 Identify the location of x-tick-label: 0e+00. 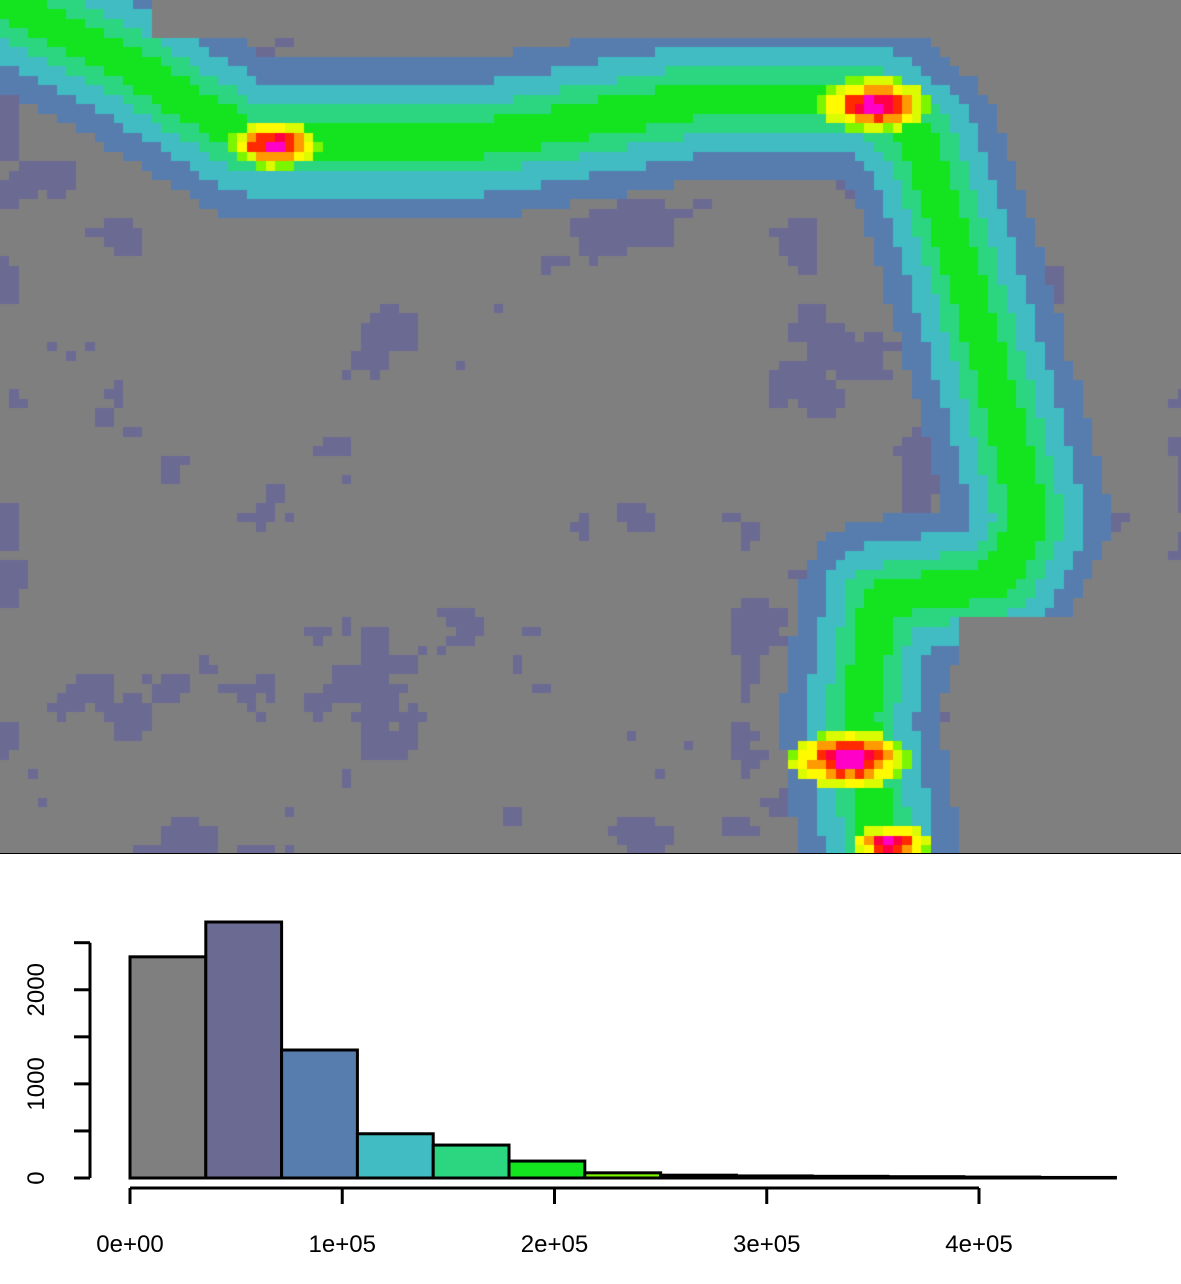
(129, 1244).